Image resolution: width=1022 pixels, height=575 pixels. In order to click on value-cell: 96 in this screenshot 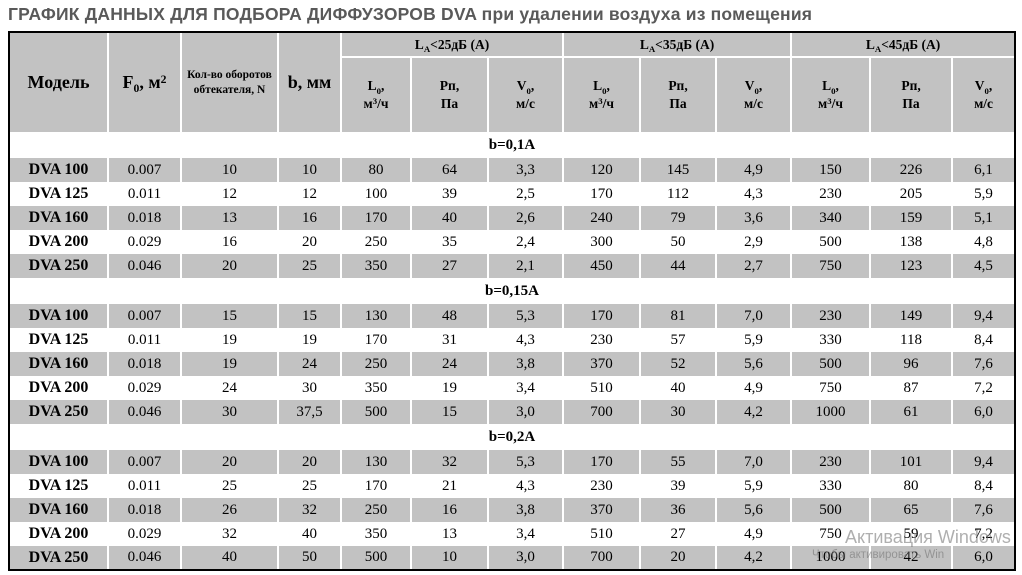, I will do `click(911, 364)`.